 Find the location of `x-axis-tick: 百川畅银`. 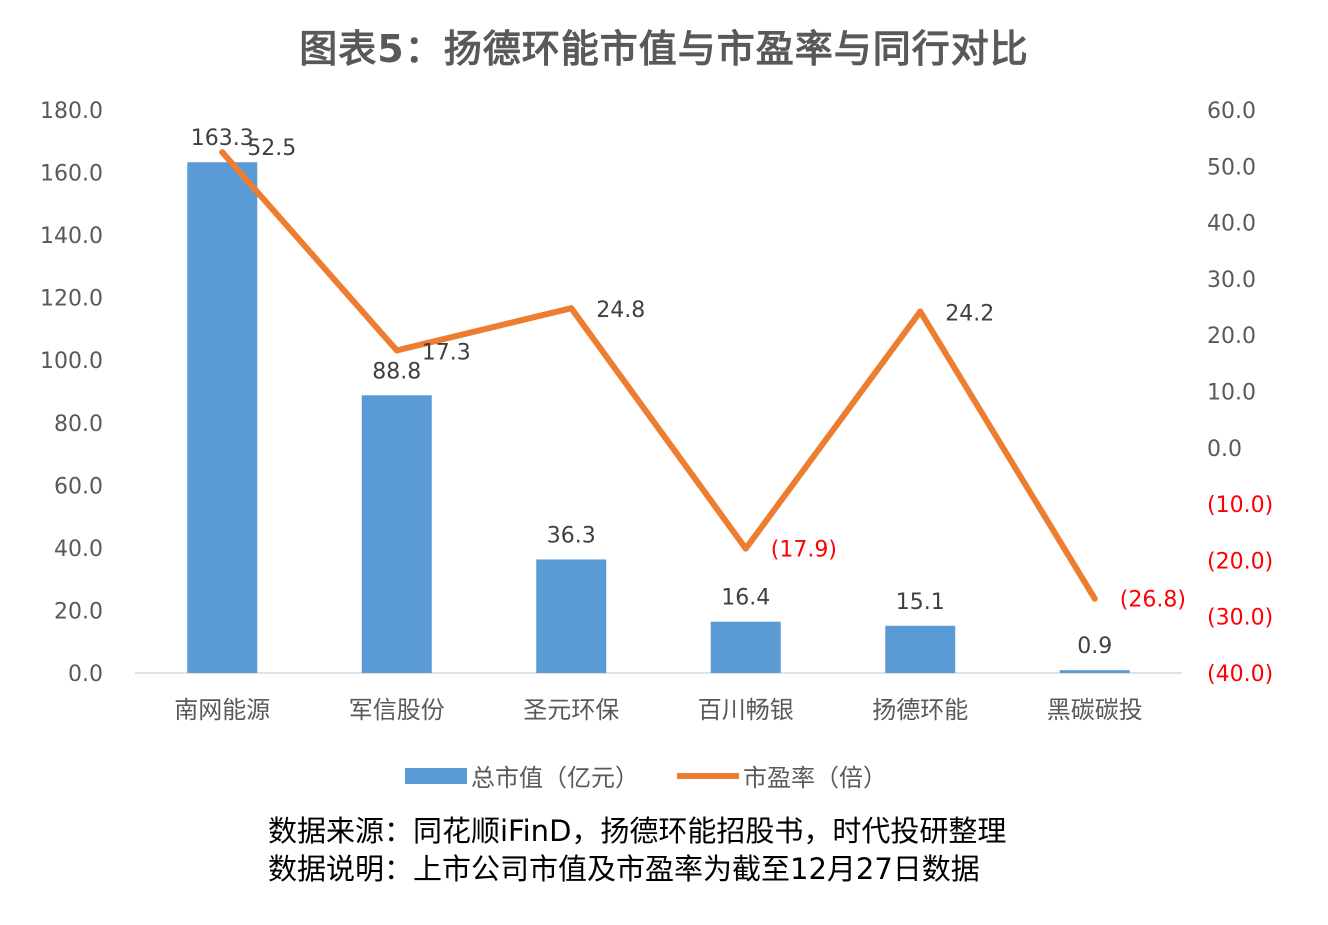

x-axis-tick: 百川畅银 is located at coordinates (746, 710).